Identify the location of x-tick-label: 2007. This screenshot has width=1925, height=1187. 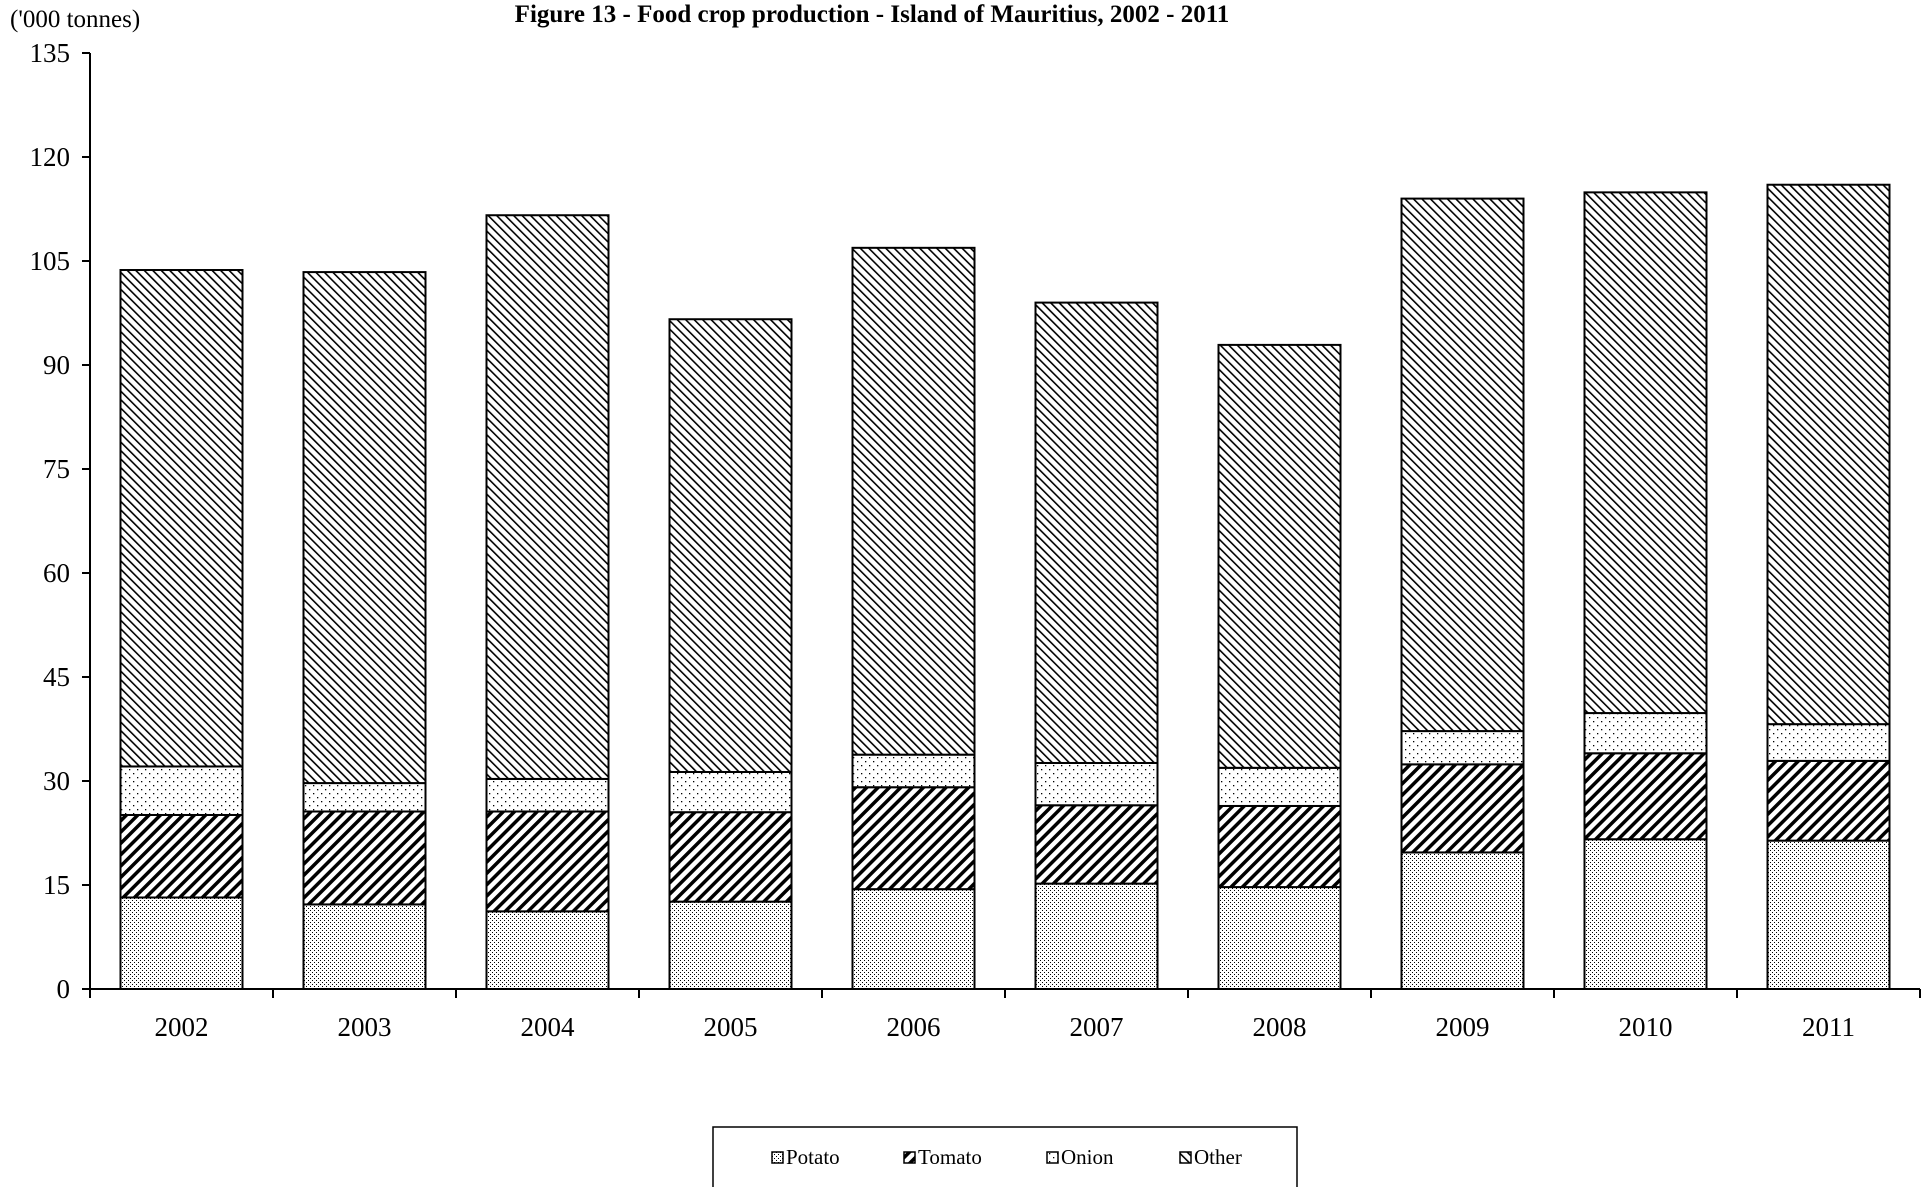
(1097, 1027).